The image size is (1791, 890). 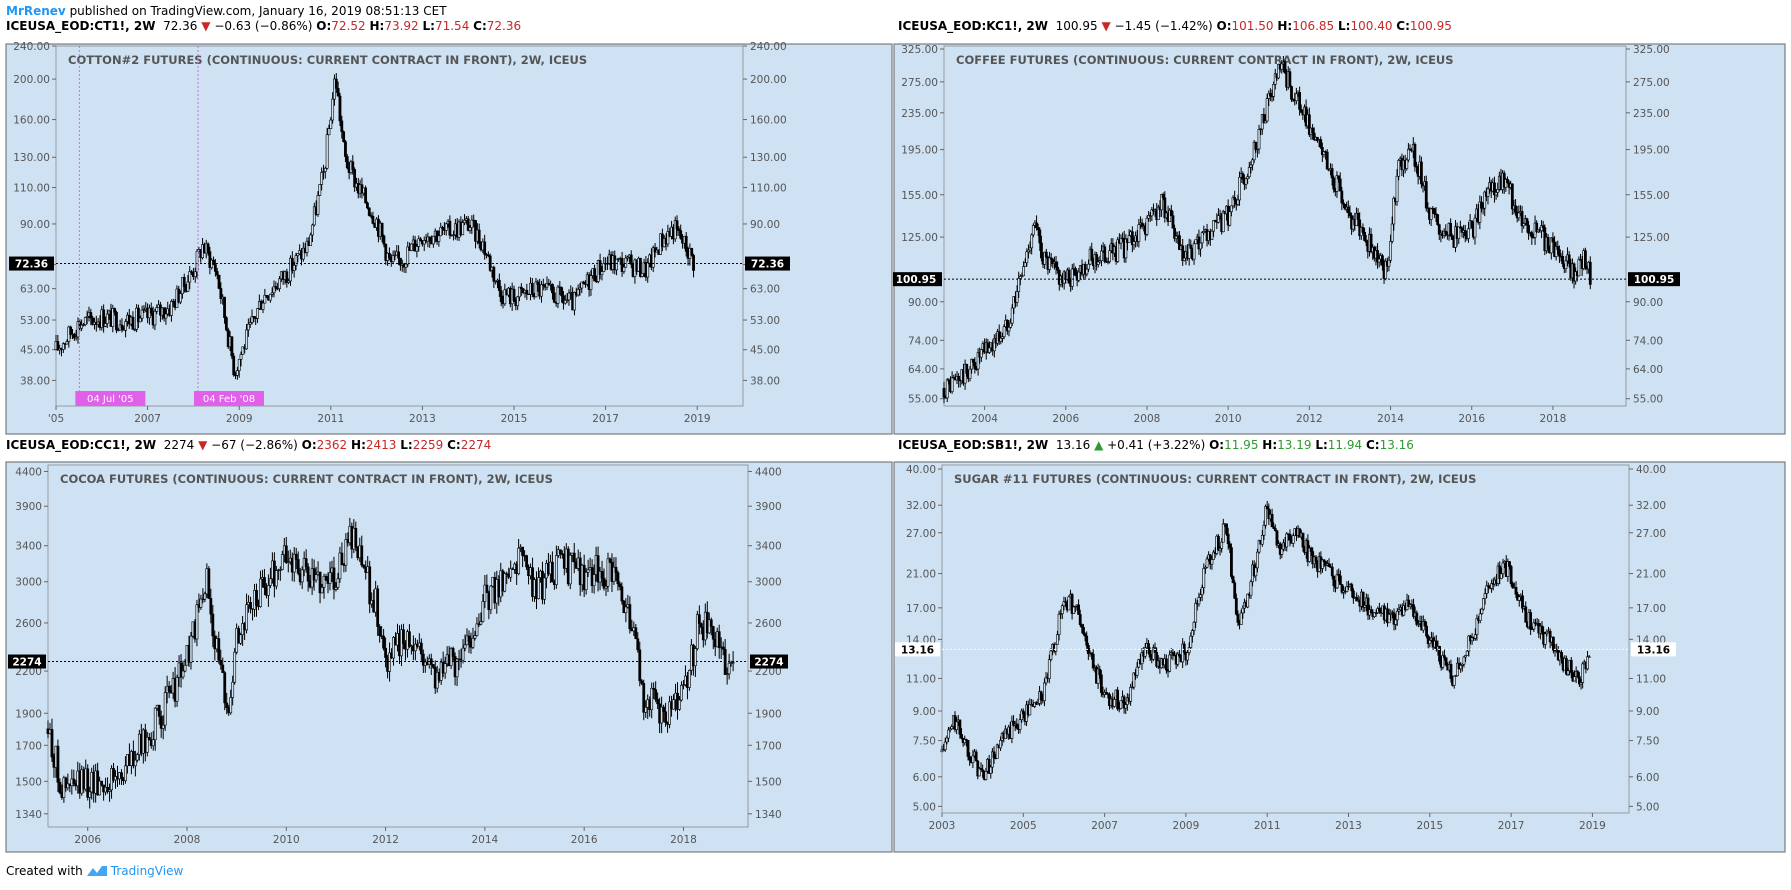 What do you see at coordinates (36, 11) in the screenshot?
I see `author-link: MrRenev` at bounding box center [36, 11].